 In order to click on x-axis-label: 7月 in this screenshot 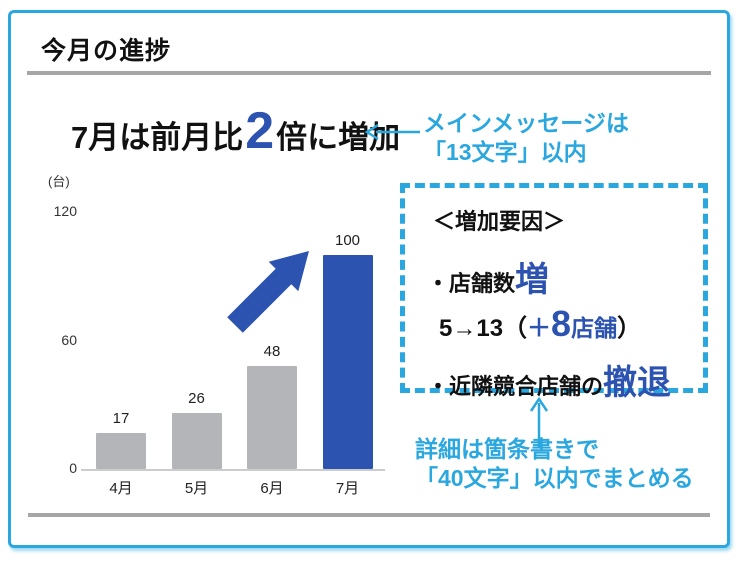, I will do `click(347, 488)`.